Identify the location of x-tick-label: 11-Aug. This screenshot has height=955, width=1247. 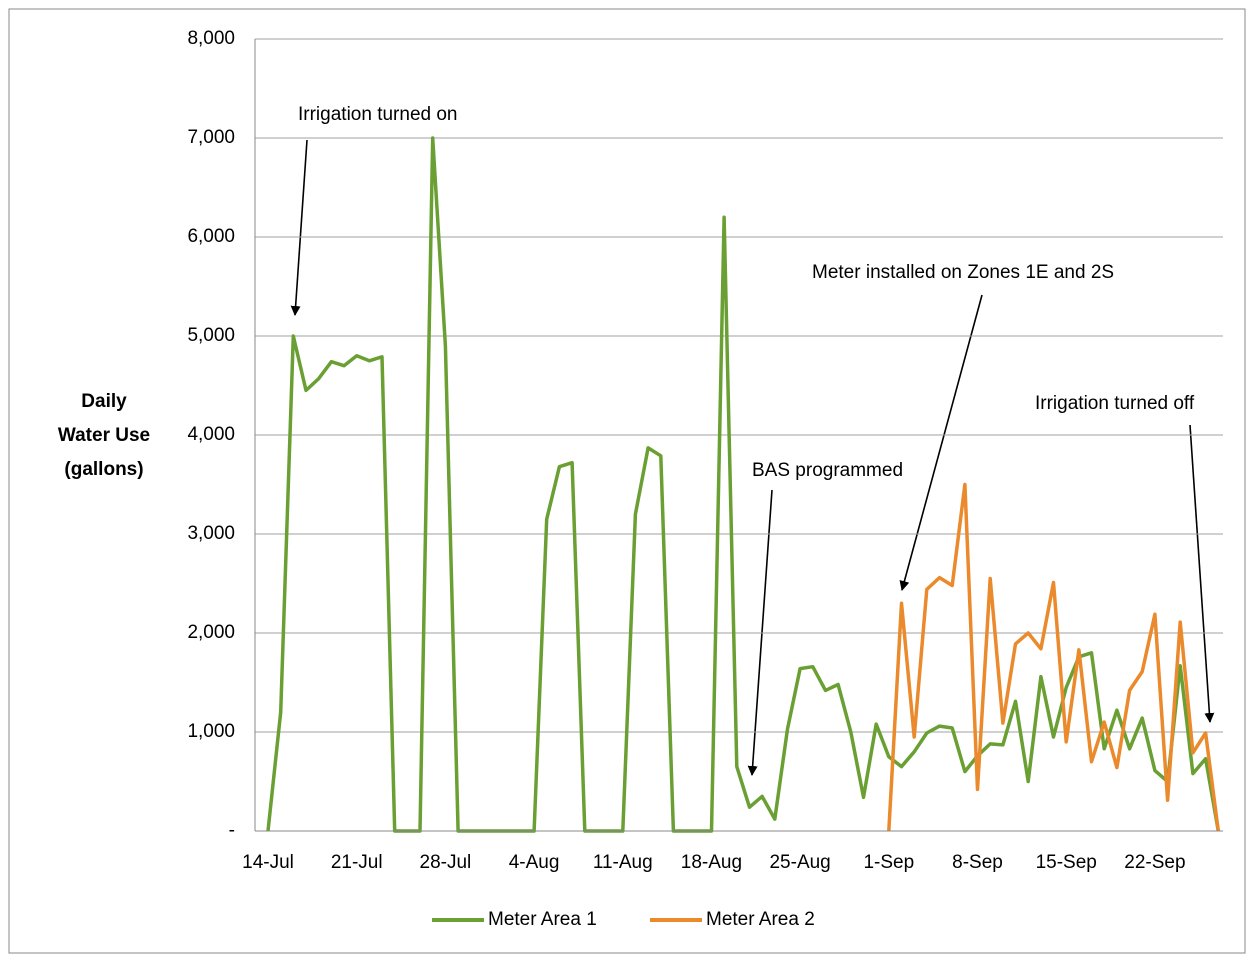
(623, 862).